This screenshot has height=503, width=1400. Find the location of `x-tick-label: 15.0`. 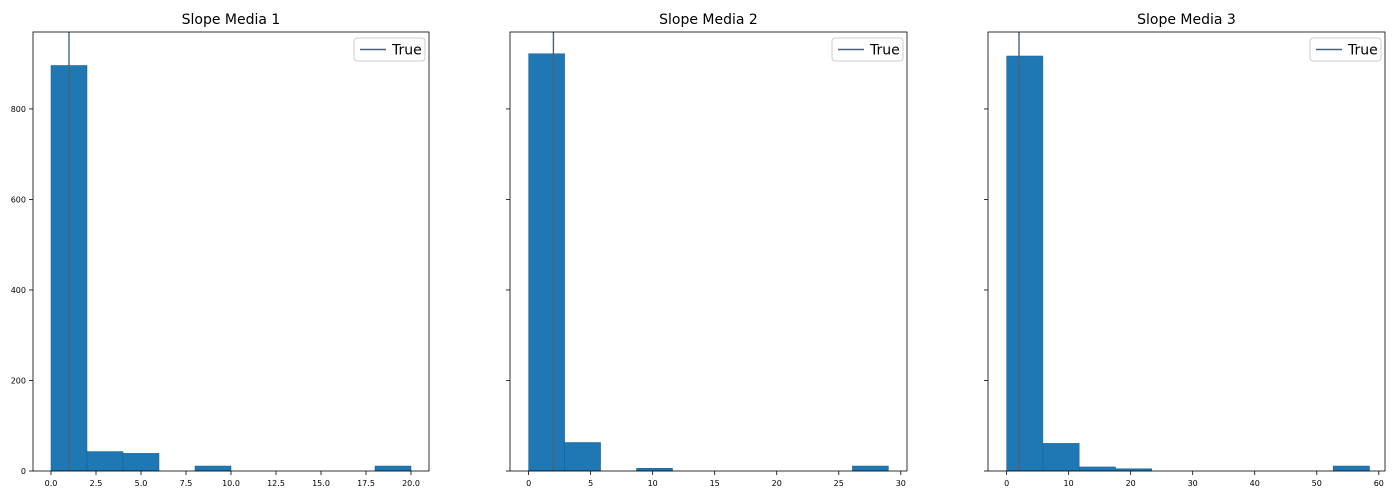

x-tick-label: 15.0 is located at coordinates (321, 483).